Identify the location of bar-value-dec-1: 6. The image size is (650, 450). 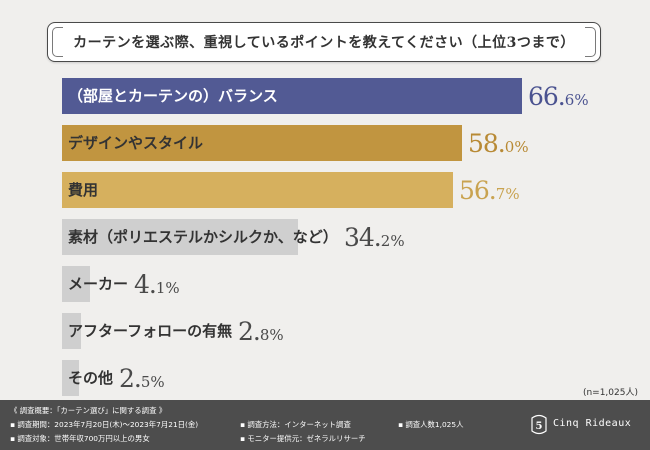
(569, 100).